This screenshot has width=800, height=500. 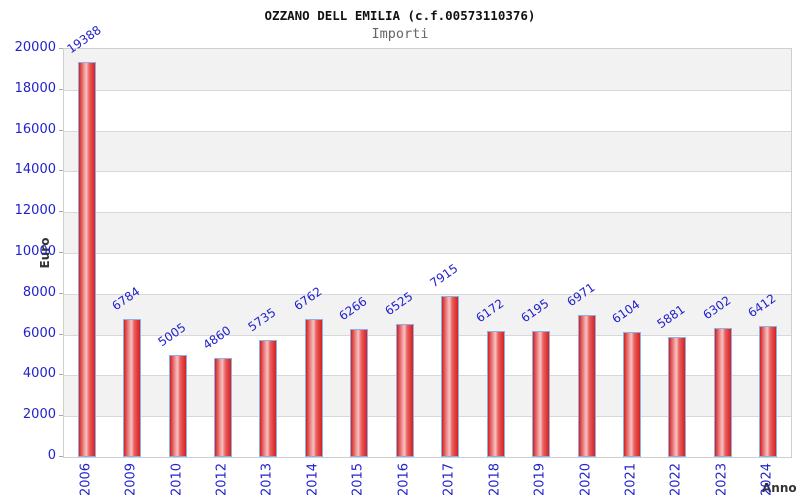 What do you see at coordinates (449, 479) in the screenshot?
I see `x-tick-label: 2017` at bounding box center [449, 479].